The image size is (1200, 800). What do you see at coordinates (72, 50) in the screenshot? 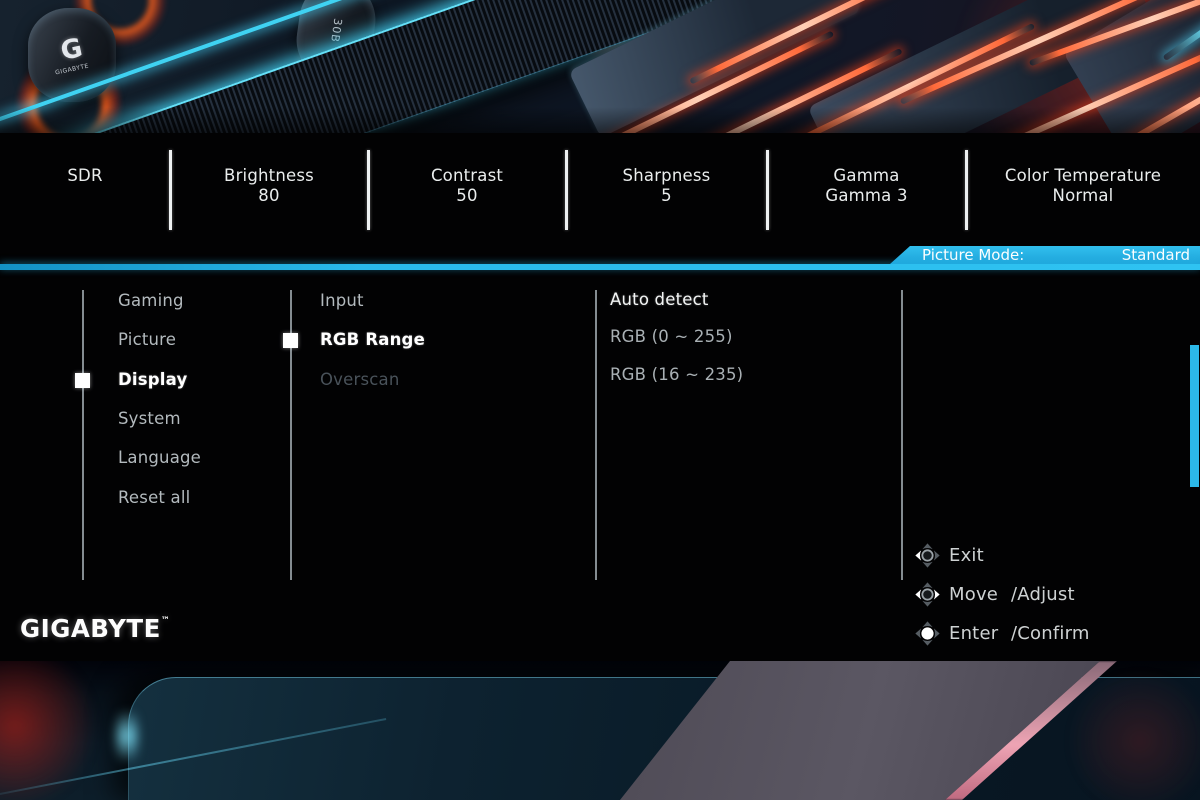
I see `gigabyte-g-logo: G` at bounding box center [72, 50].